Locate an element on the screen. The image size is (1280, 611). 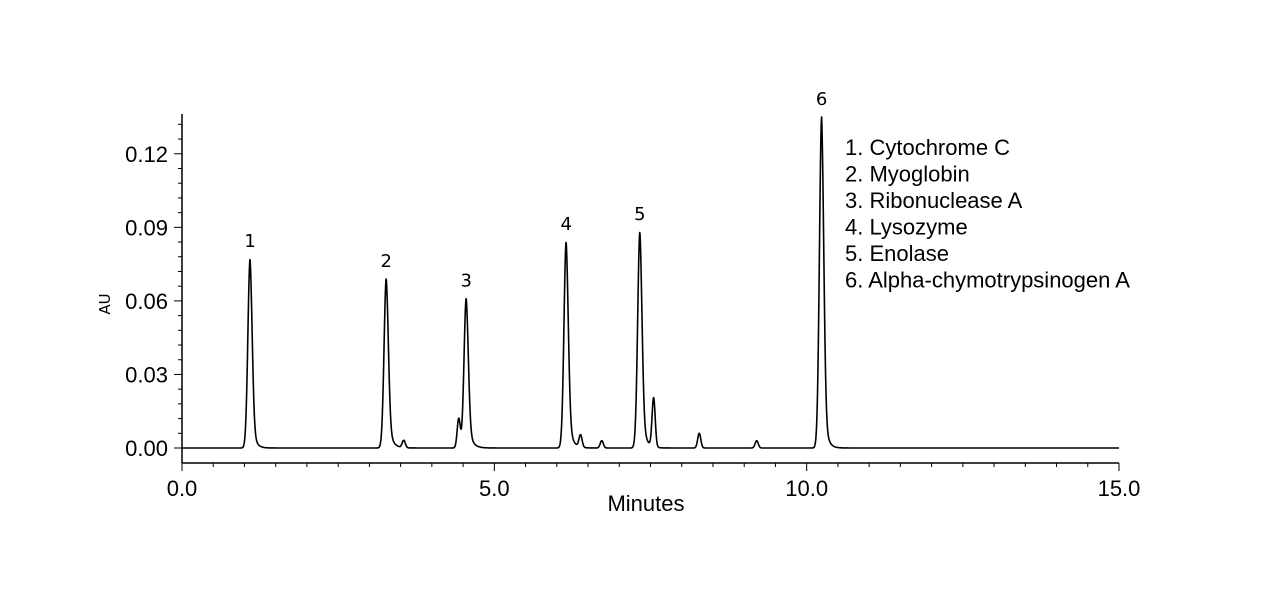
peak-label-3: 3 is located at coordinates (465, 280).